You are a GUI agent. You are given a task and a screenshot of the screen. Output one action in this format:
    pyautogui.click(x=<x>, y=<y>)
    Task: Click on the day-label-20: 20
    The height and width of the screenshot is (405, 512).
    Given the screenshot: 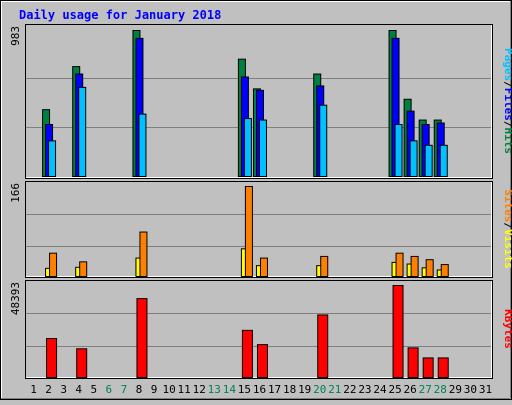 What is the action you would take?
    pyautogui.click(x=319, y=389)
    